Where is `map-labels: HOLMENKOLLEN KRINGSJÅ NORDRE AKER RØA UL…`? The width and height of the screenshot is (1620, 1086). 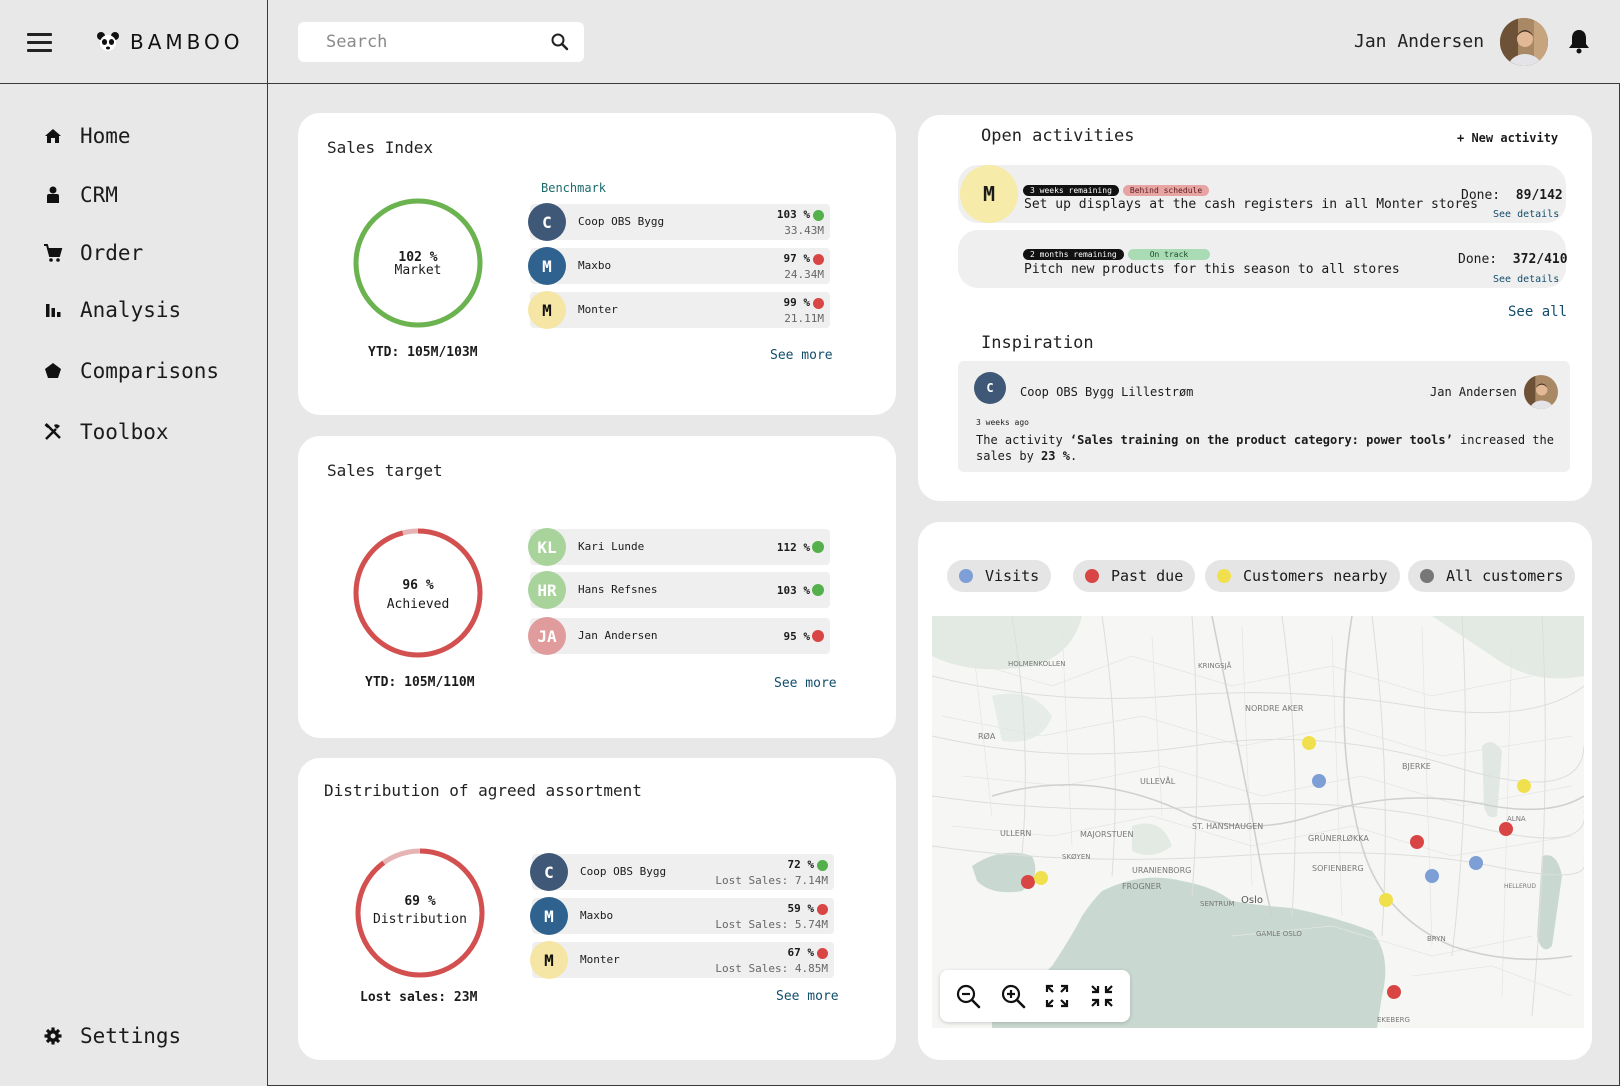 map-labels: HOLMENKOLLEN KRINGSJÅ NORDRE AKER RØA UL… is located at coordinates (1257, 842).